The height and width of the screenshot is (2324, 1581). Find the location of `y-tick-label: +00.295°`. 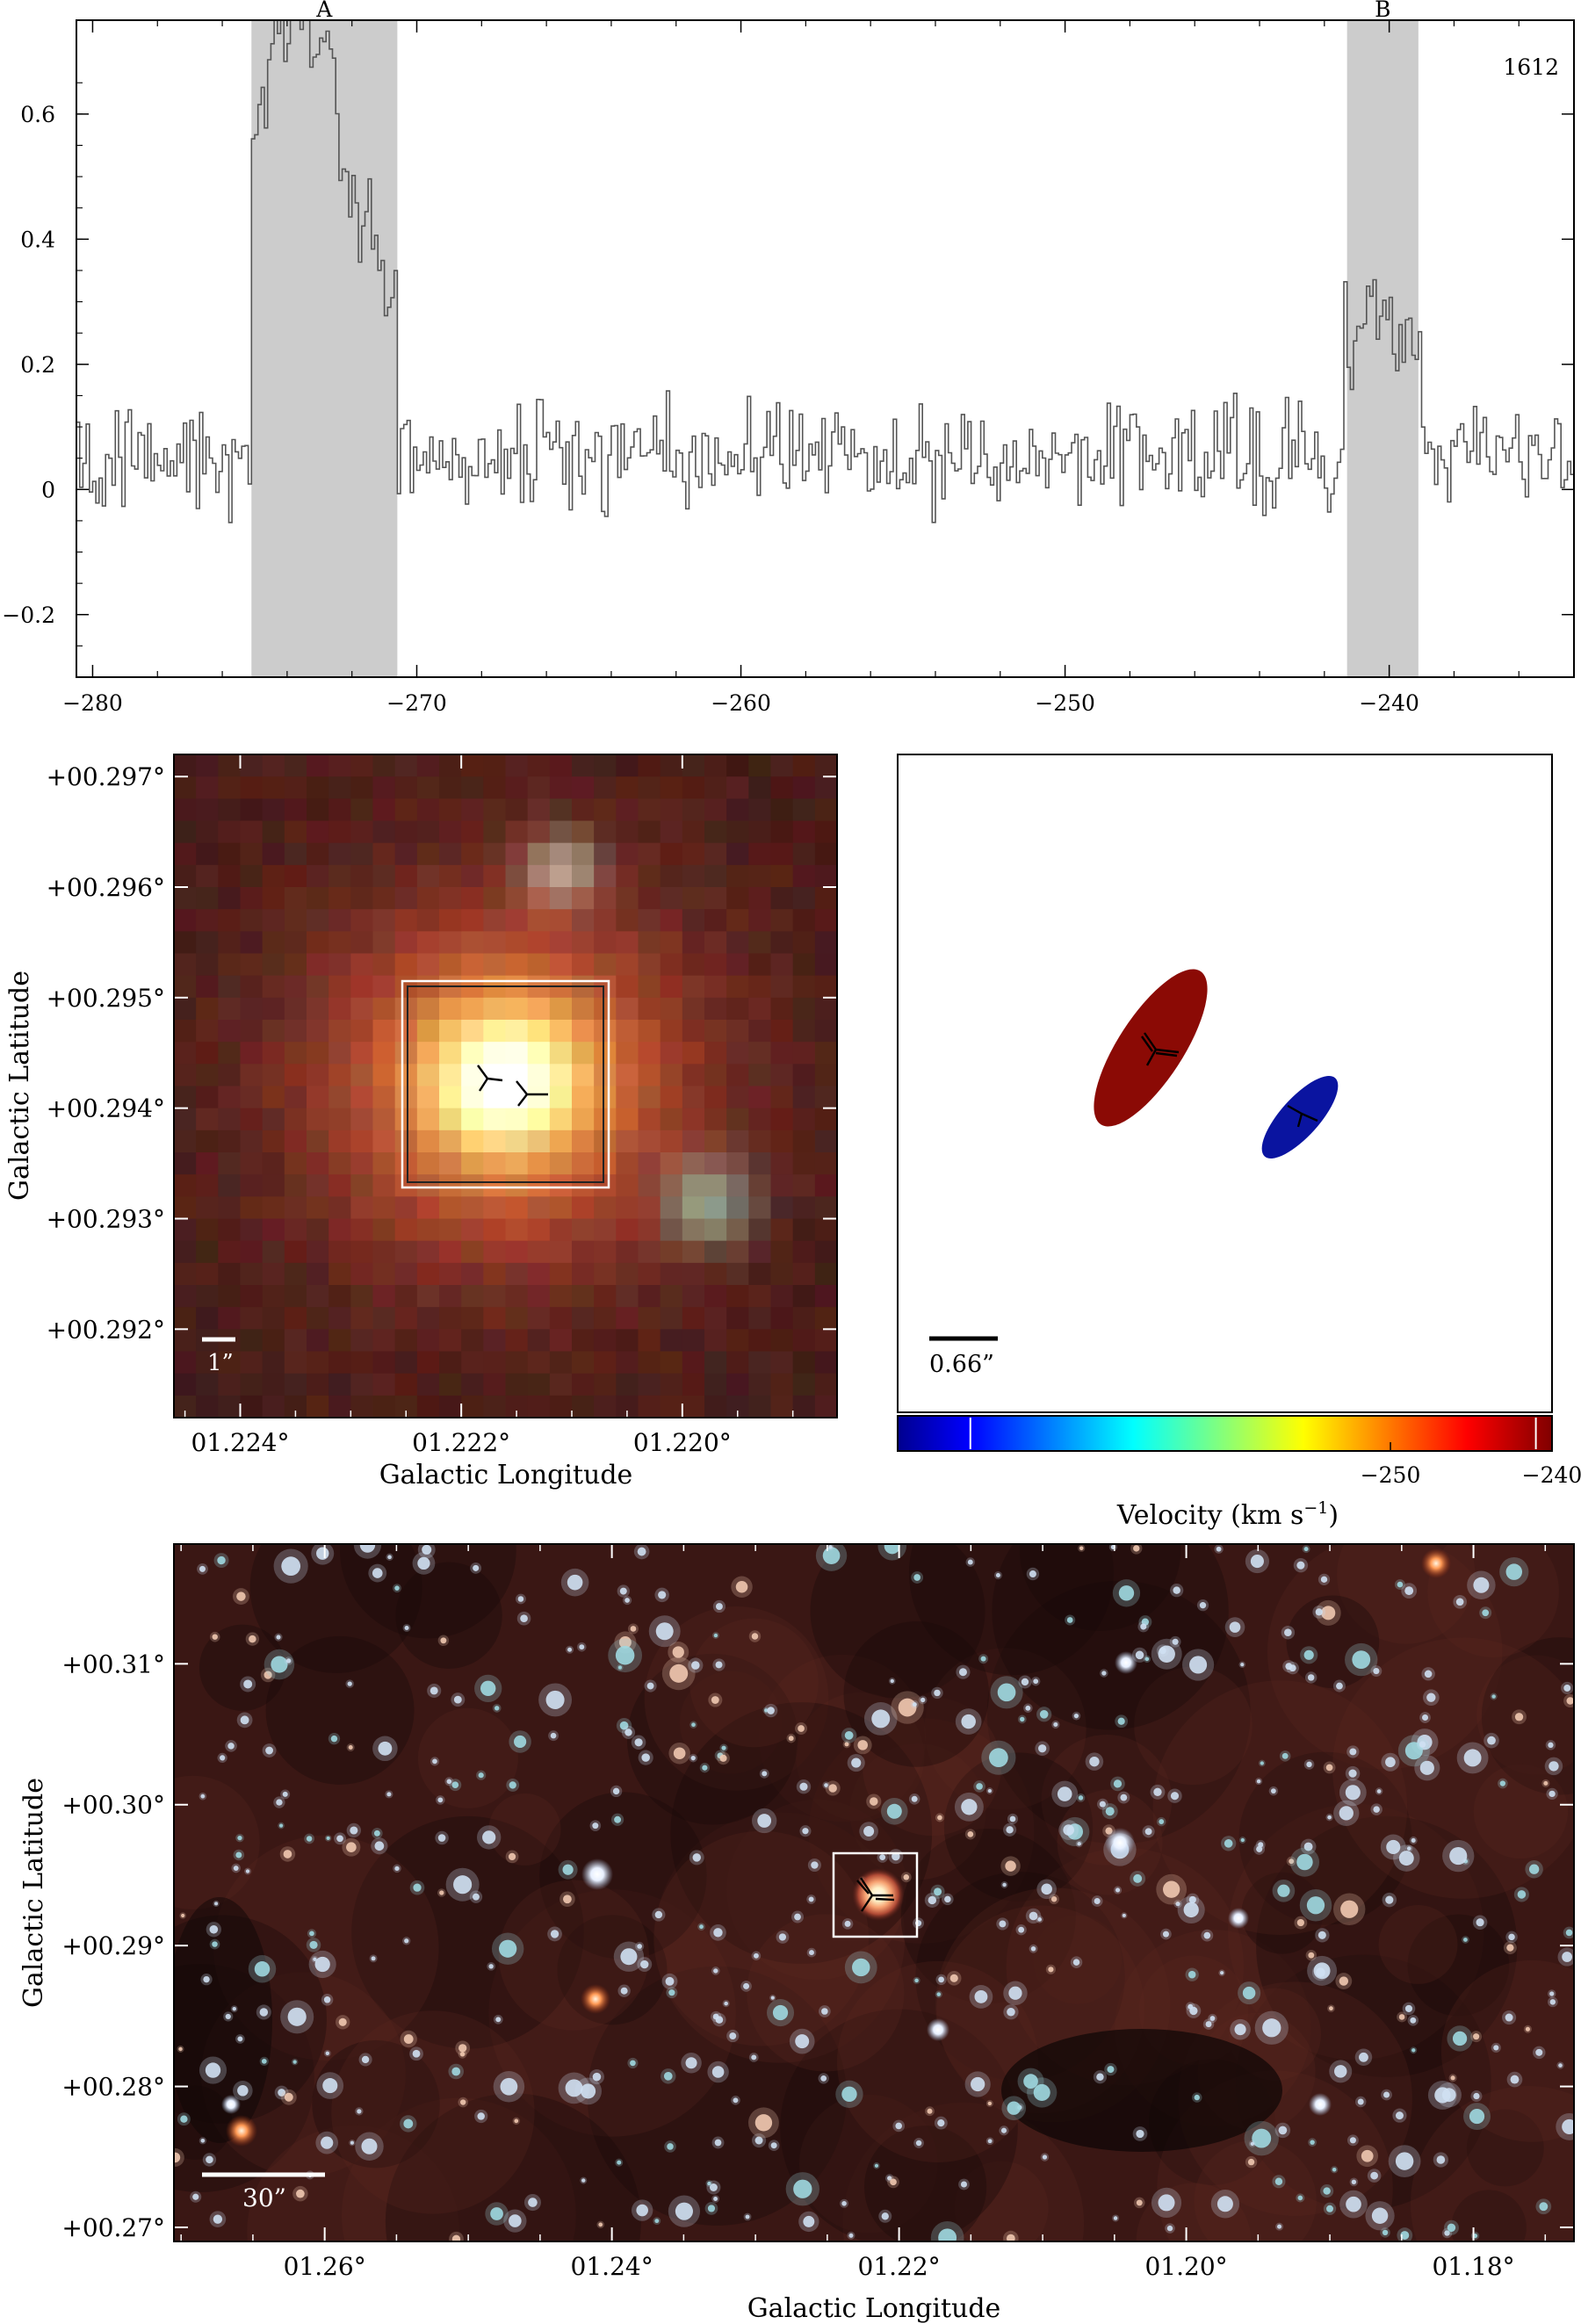

y-tick-label: +00.295° is located at coordinates (106, 998).